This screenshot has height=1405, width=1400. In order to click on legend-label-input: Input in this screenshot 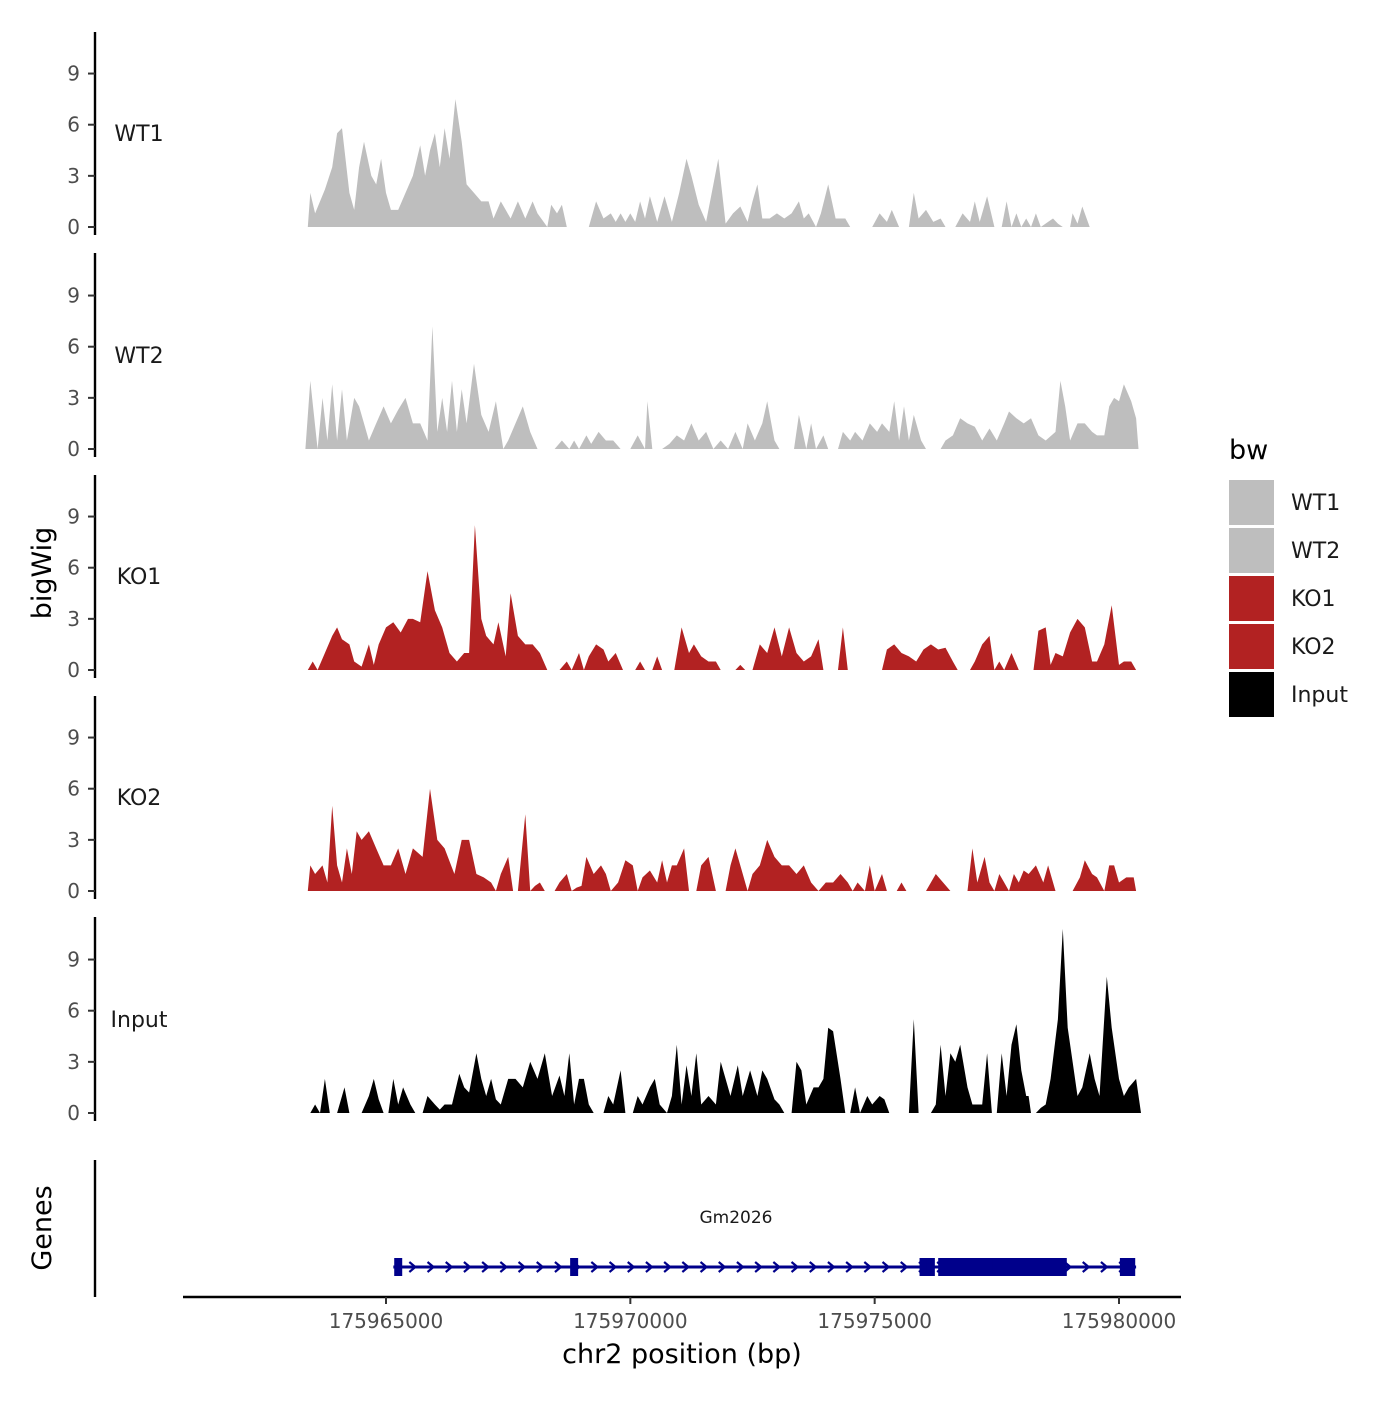, I will do `click(1319, 695)`.